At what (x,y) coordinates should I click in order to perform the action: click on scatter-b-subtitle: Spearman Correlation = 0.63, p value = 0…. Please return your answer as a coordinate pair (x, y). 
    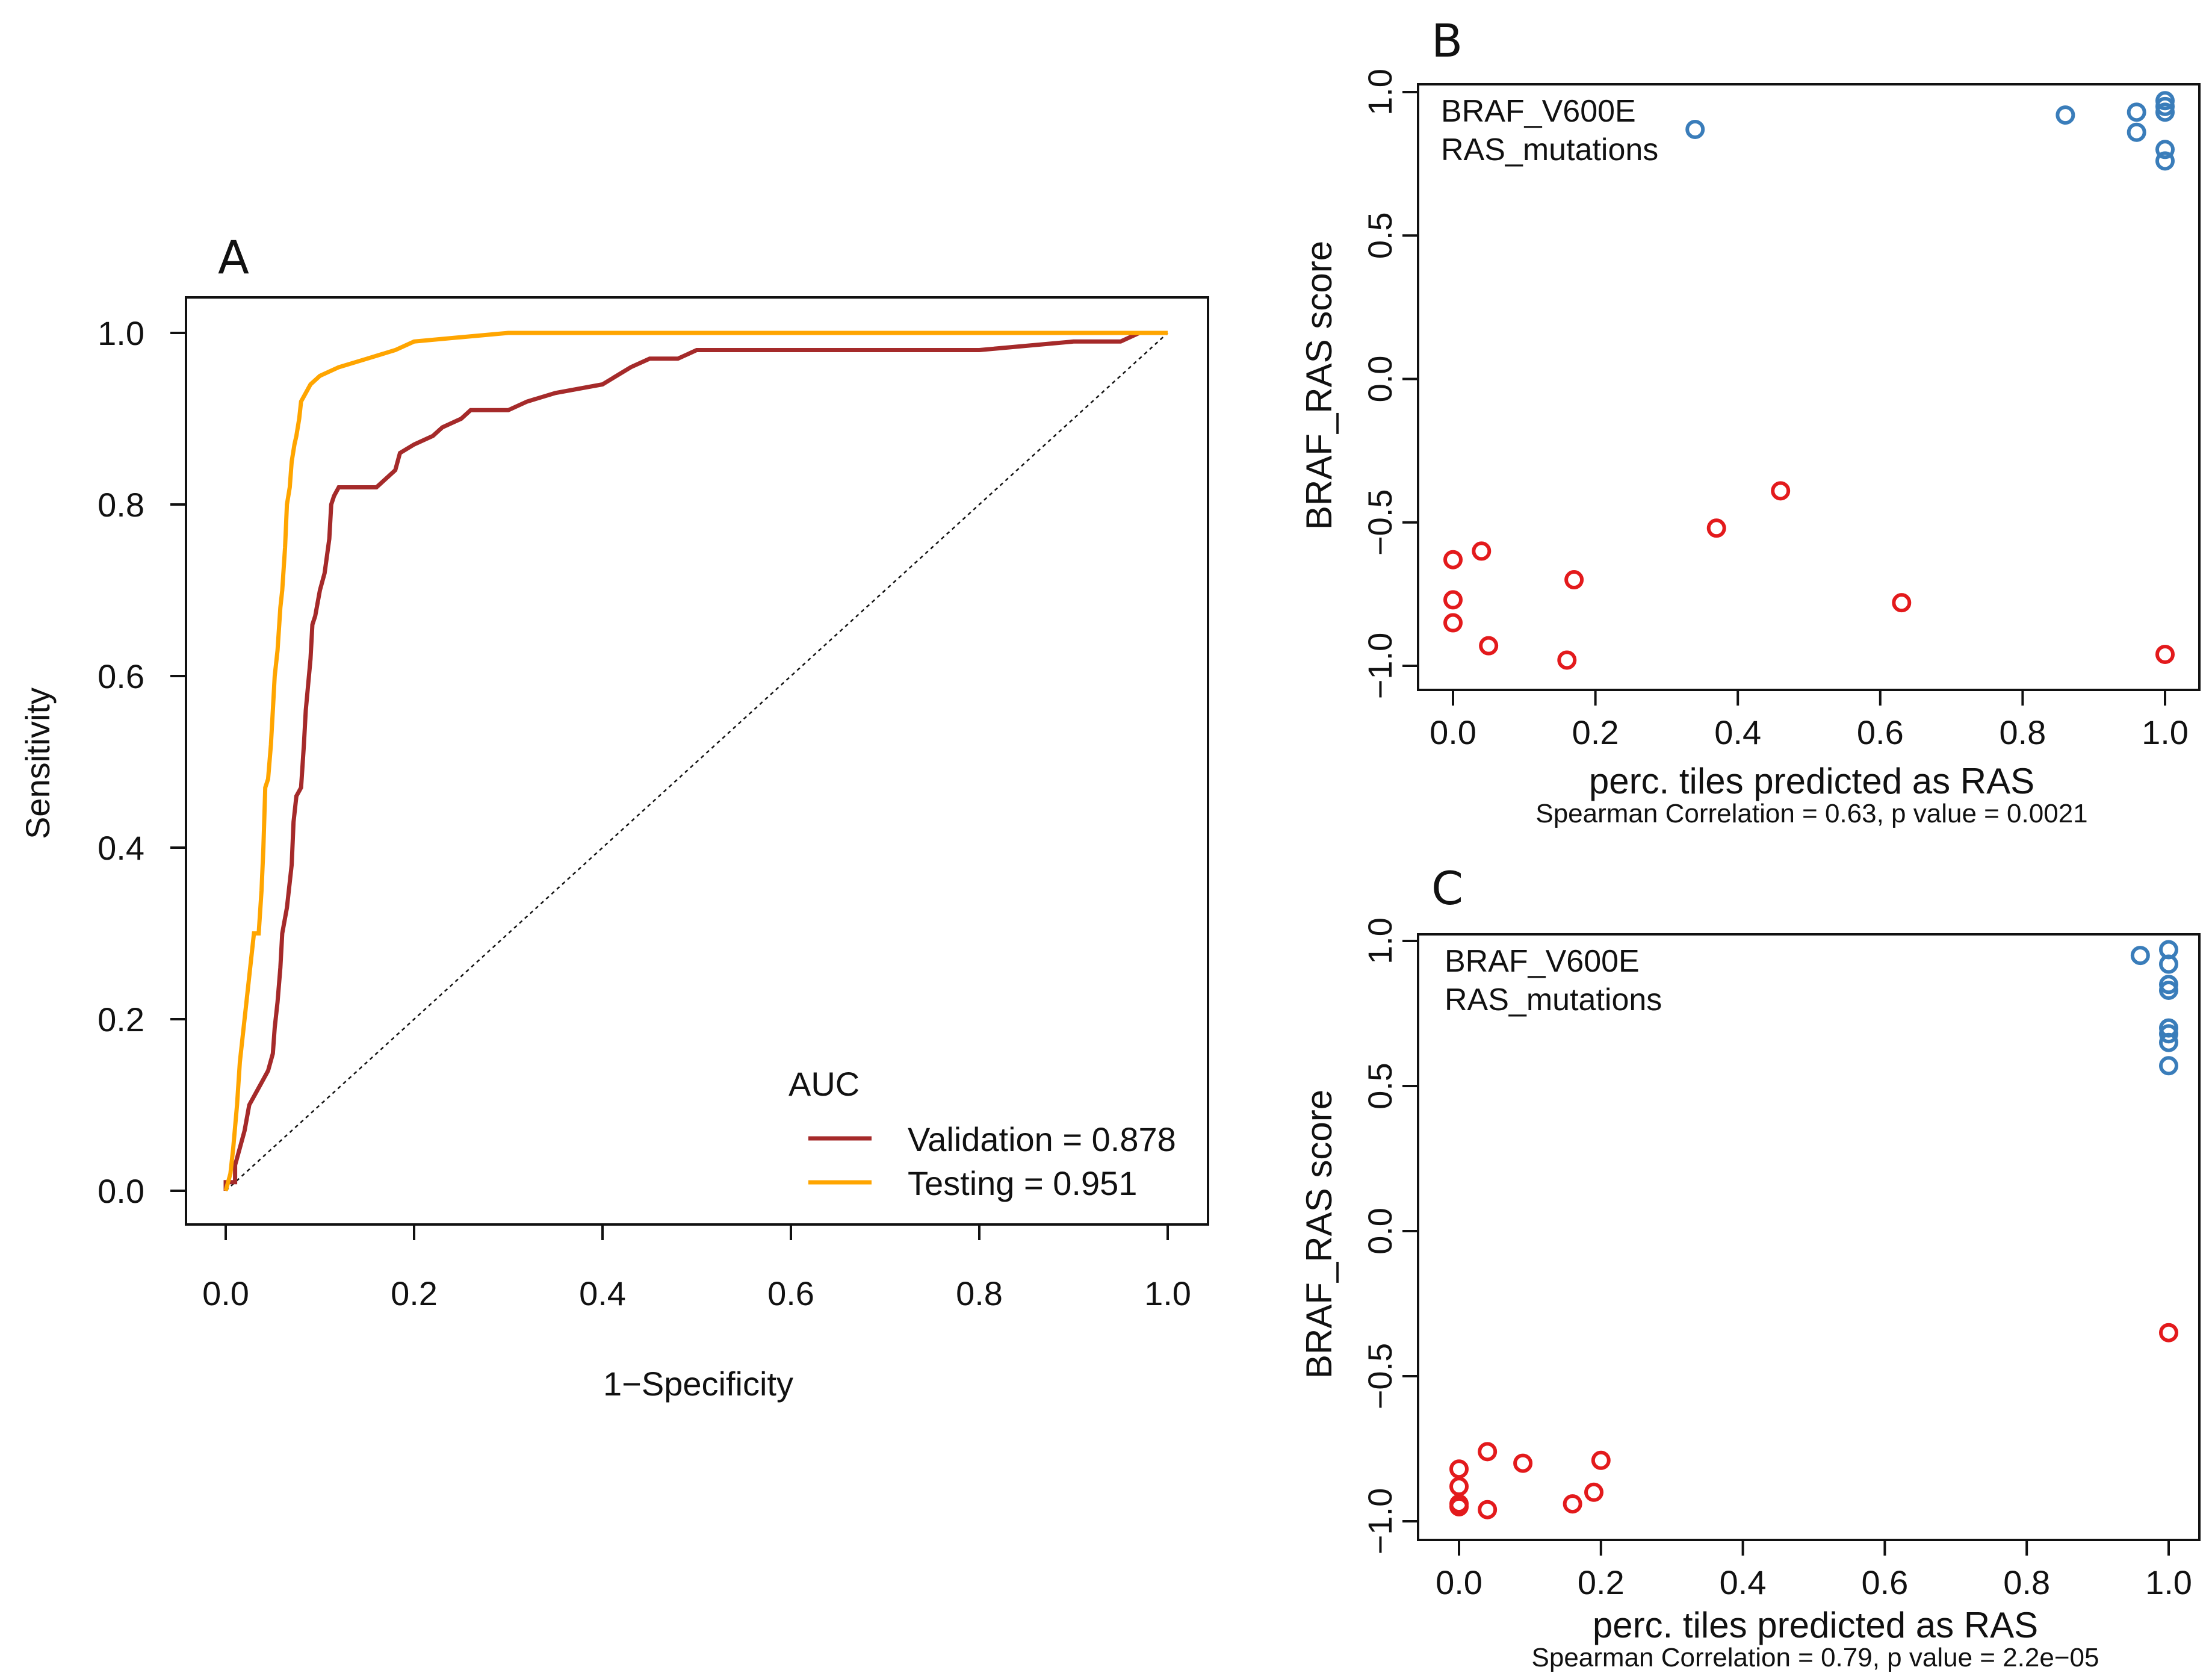
    Looking at the image, I should click on (1811, 813).